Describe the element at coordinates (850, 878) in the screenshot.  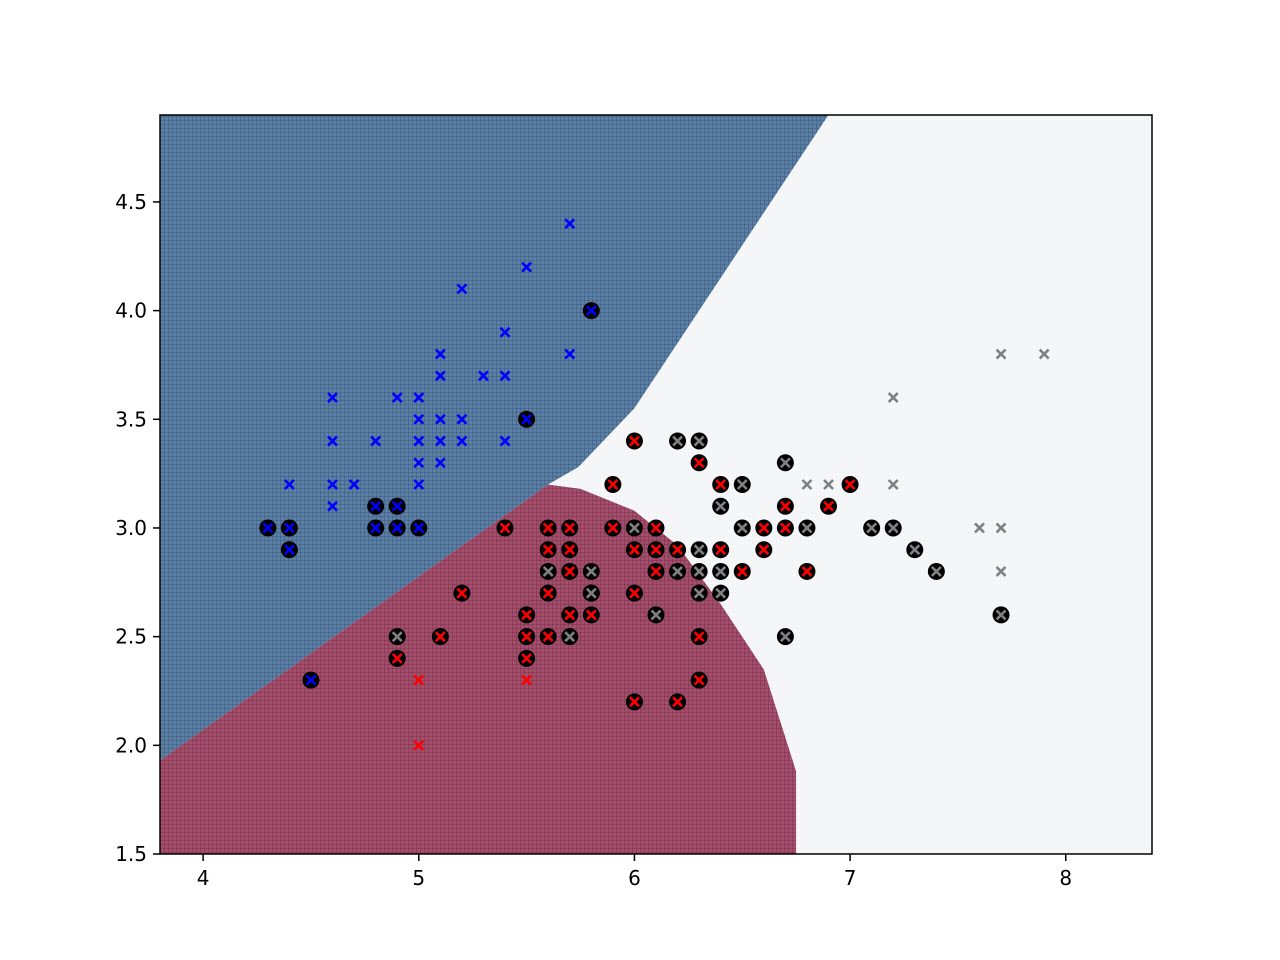
I see `x-tick-label: 7` at that location.